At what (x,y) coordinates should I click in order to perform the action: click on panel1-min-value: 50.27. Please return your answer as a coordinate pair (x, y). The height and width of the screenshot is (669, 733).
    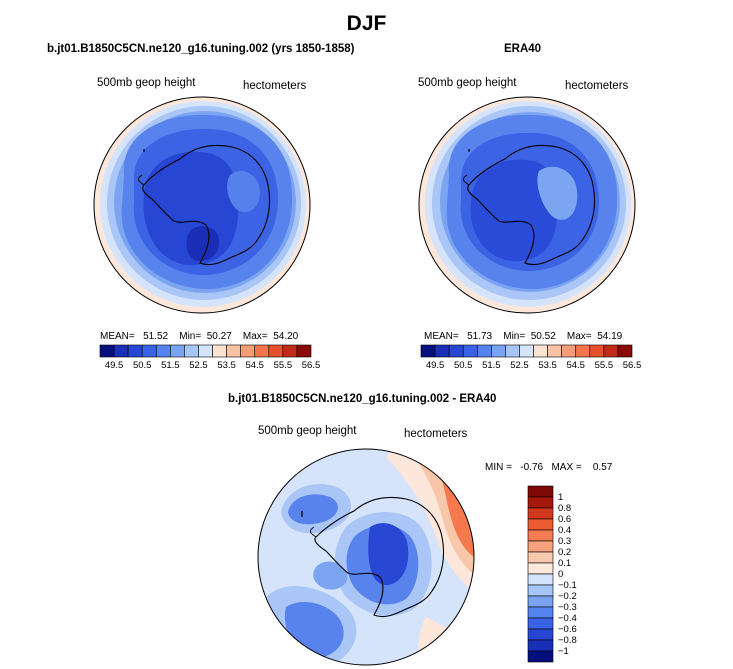
    Looking at the image, I should click on (219, 336).